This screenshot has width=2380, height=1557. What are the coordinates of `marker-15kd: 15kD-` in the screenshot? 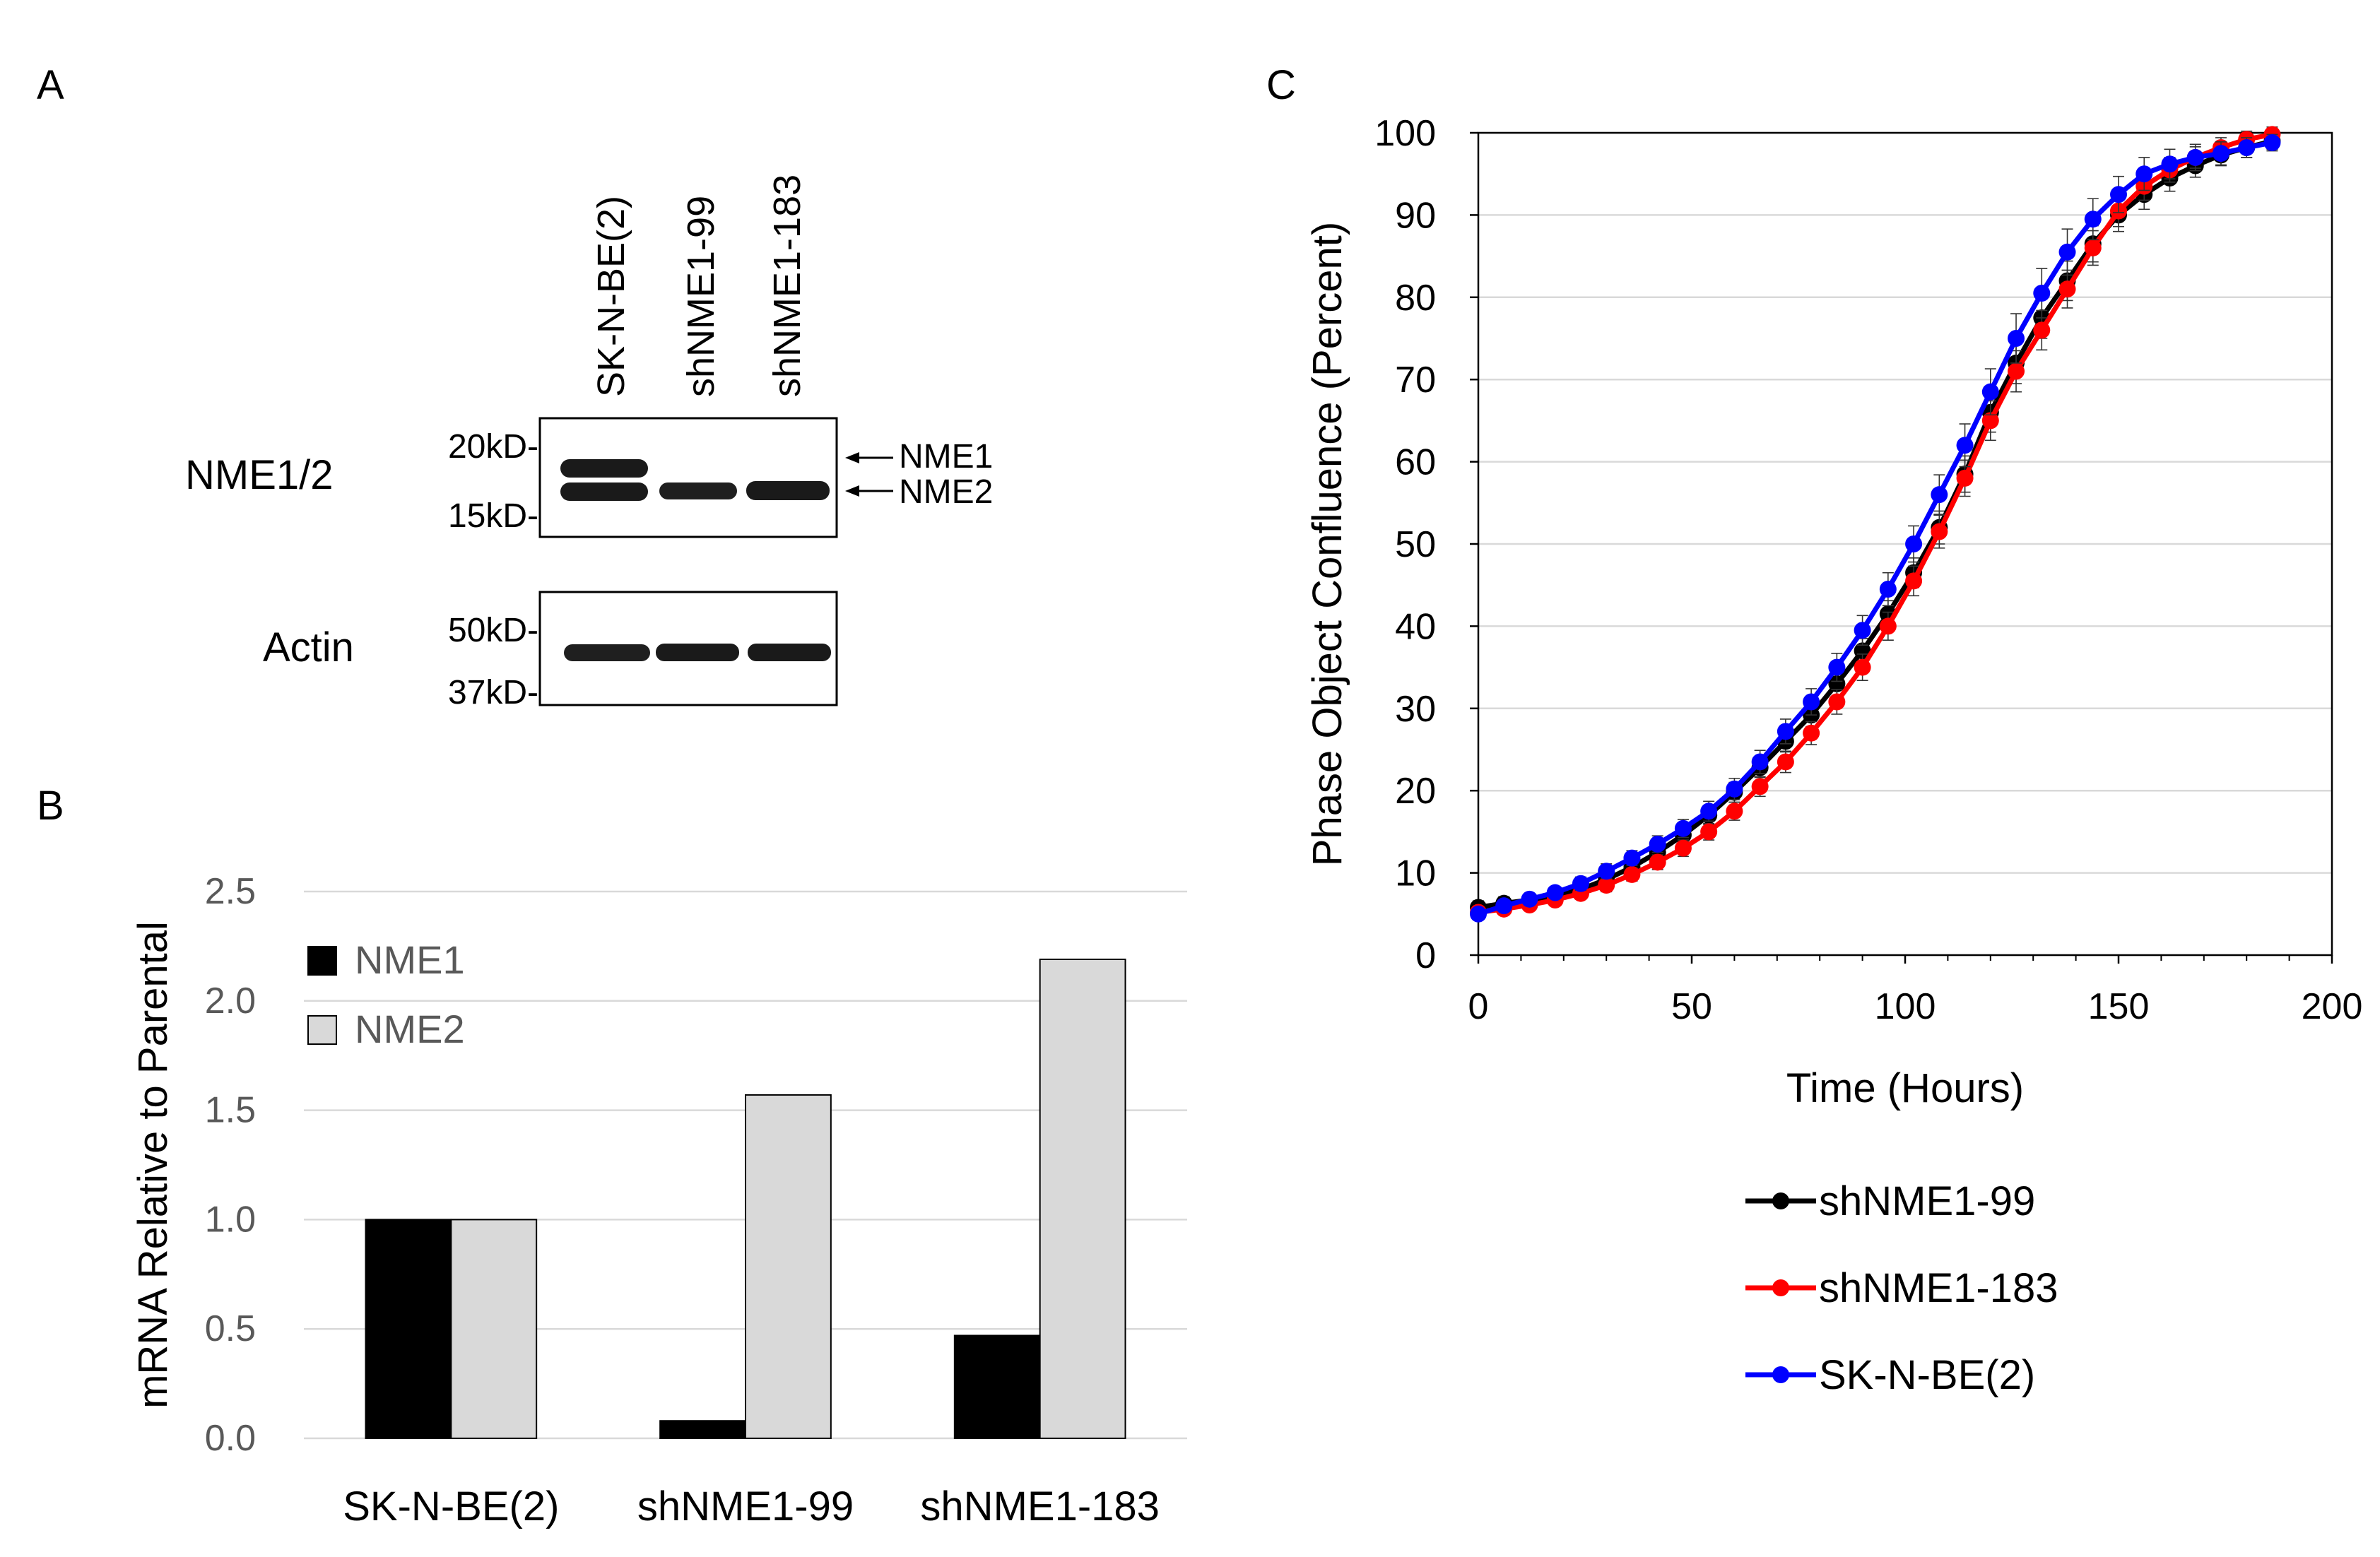 It's located at (493, 516).